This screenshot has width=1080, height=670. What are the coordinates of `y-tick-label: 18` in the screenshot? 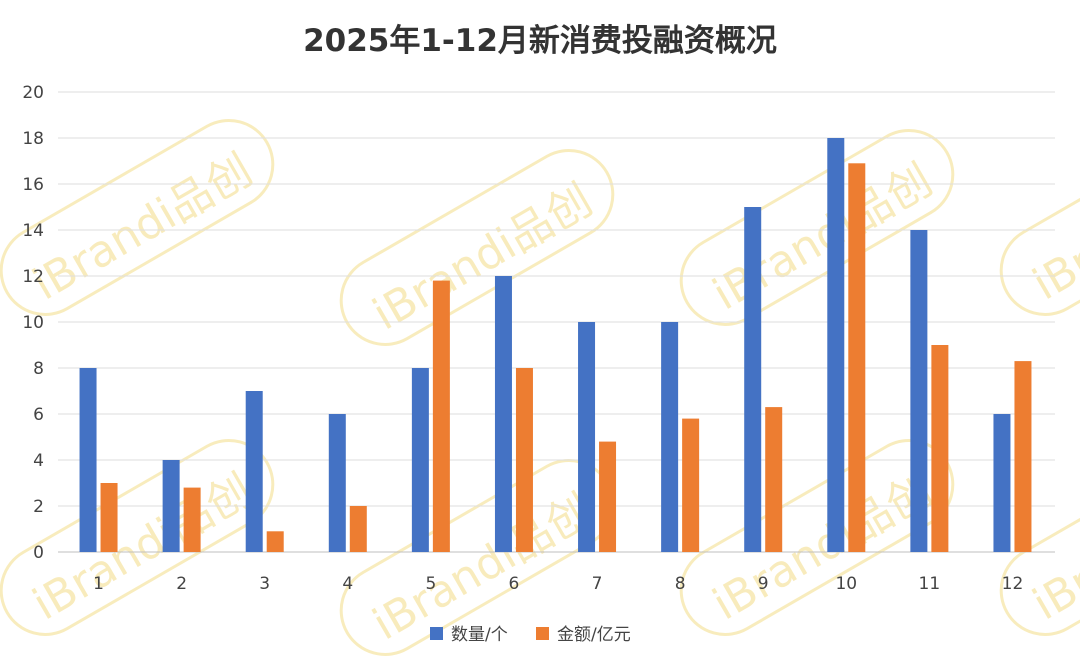 It's located at (33, 139).